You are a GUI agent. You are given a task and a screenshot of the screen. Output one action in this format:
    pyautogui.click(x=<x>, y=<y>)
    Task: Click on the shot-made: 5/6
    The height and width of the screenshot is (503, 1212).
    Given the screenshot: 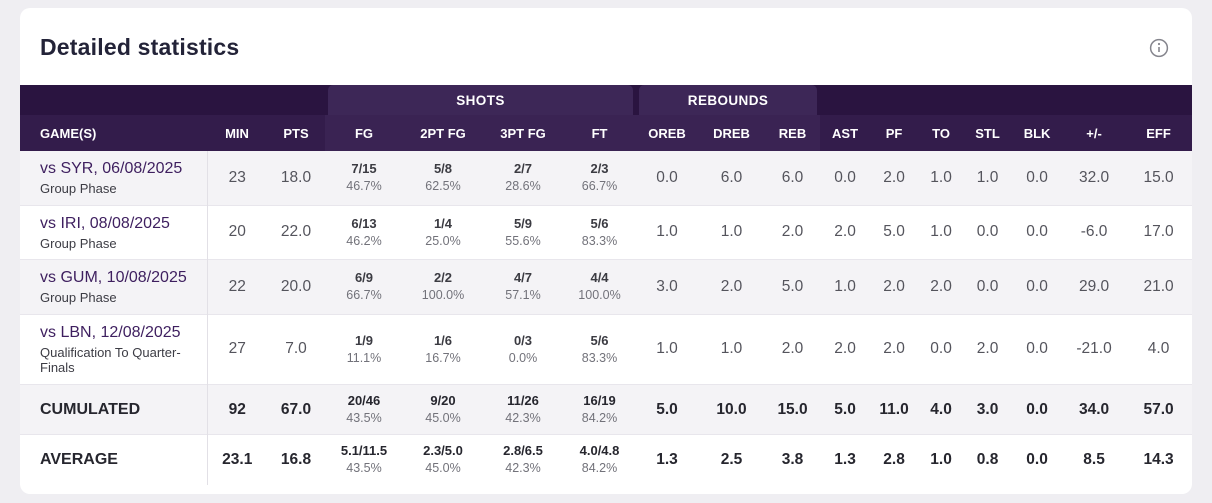 What is the action you would take?
    pyautogui.click(x=599, y=340)
    